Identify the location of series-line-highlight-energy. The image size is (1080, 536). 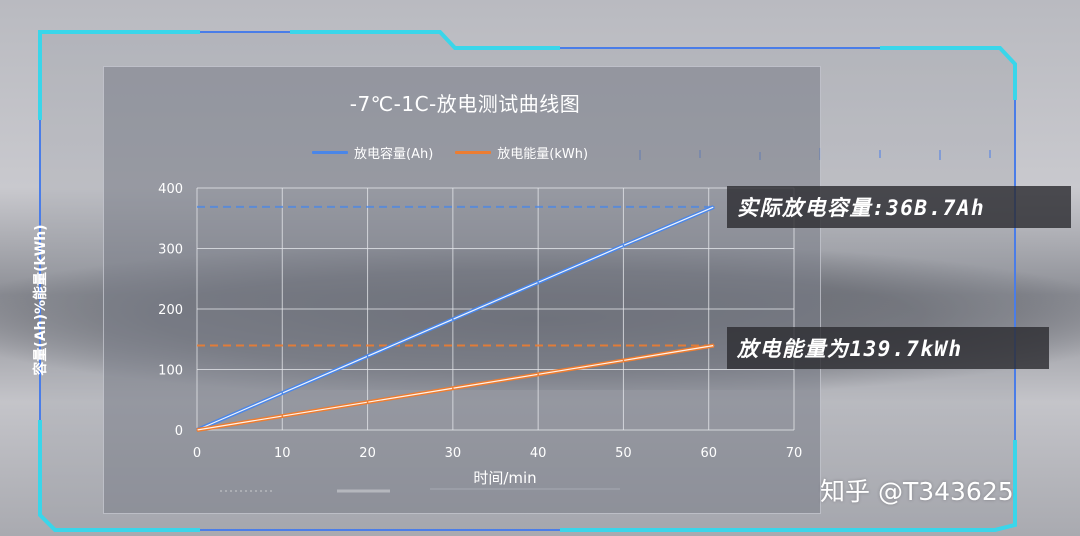
(455, 387).